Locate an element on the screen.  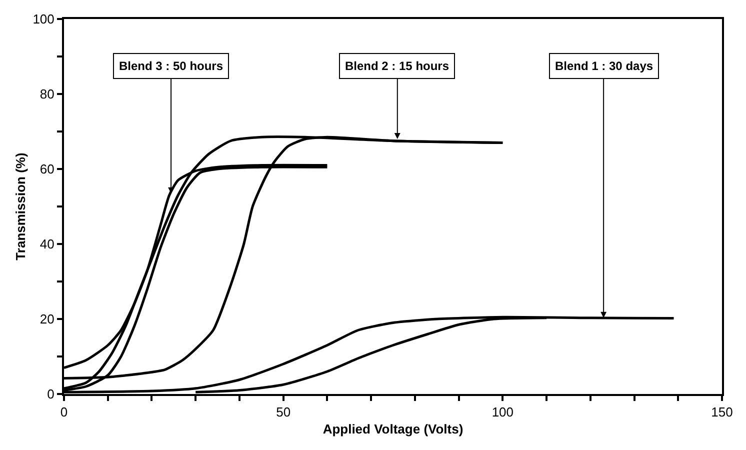
x-tick-label: 150 is located at coordinates (722, 412).